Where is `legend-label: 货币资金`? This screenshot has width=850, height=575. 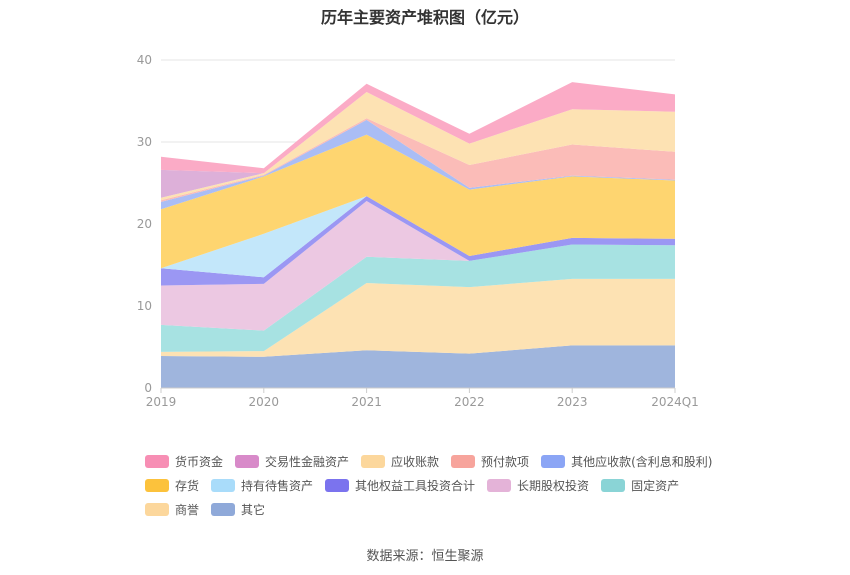 legend-label: 货币资金 is located at coordinates (199, 461).